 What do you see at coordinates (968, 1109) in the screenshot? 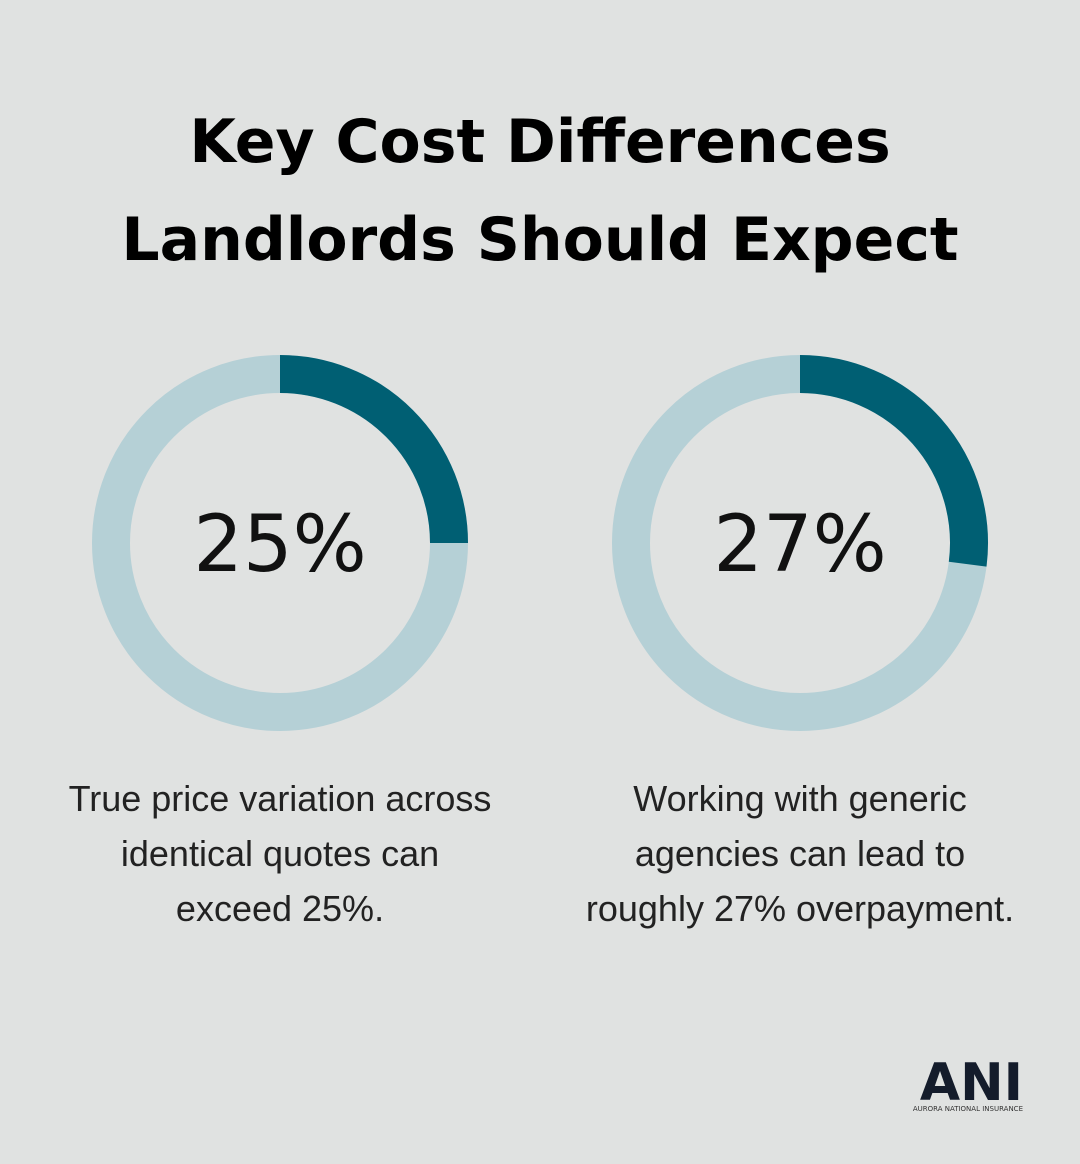
I see `logo-name: AURORA NATIONAL INSURANCE` at bounding box center [968, 1109].